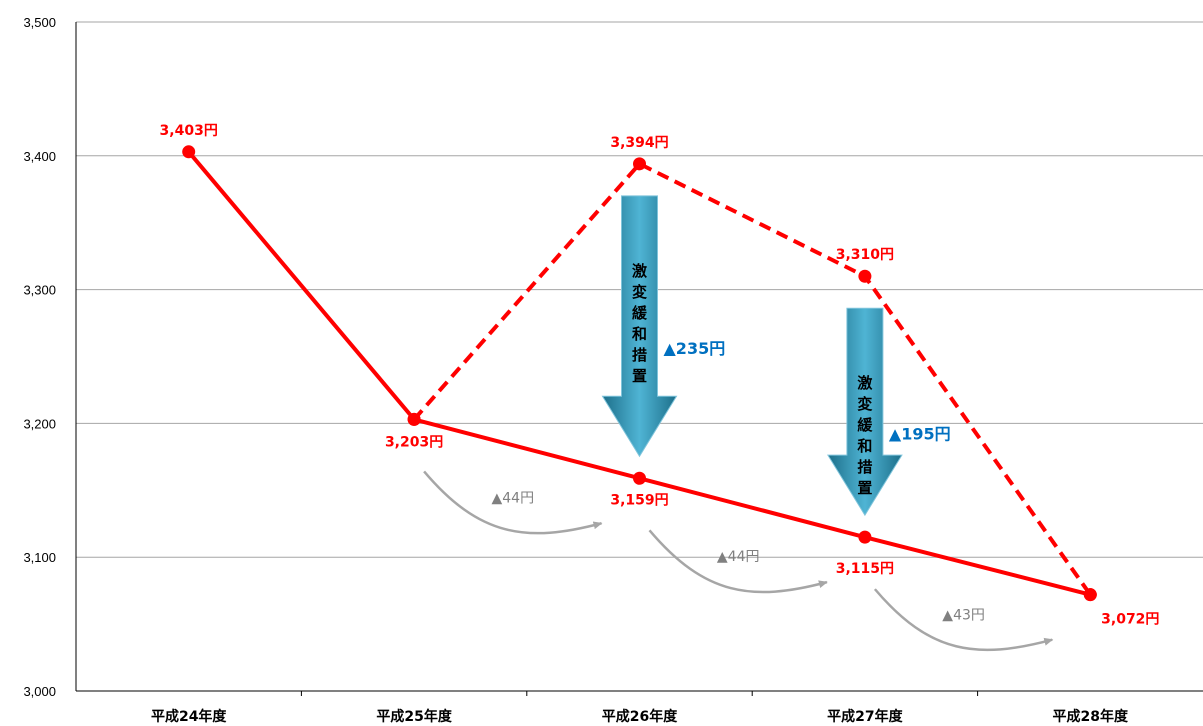 Image resolution: width=1203 pixels, height=726 pixels. I want to click on y-tick-label: 3,000, so click(39, 691).